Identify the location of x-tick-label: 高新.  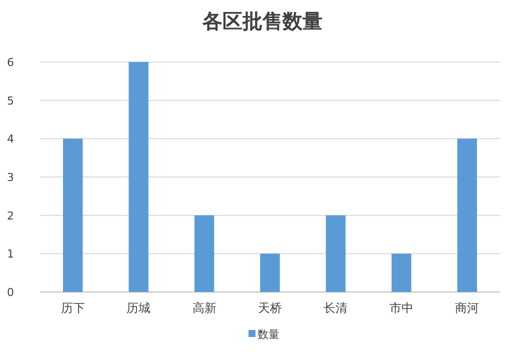
(204, 308).